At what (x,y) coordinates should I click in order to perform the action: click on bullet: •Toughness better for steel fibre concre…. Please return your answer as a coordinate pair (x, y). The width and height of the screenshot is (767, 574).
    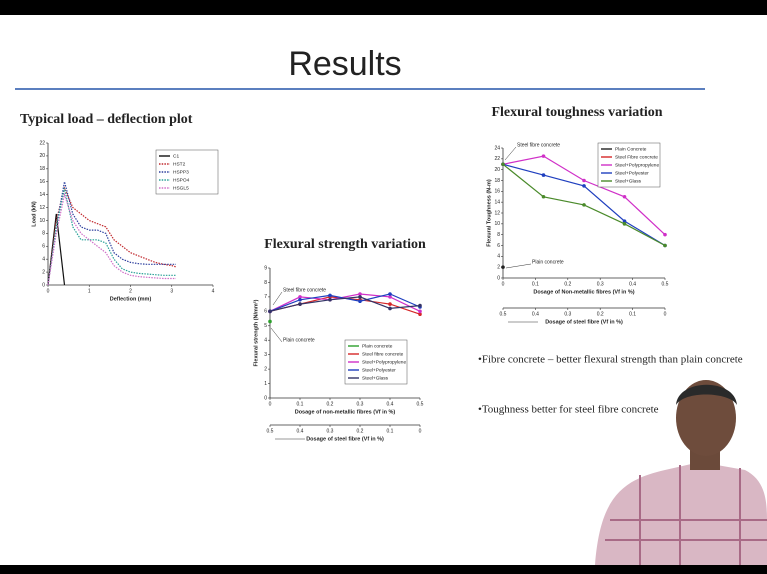
    Looking at the image, I should click on (568, 410).